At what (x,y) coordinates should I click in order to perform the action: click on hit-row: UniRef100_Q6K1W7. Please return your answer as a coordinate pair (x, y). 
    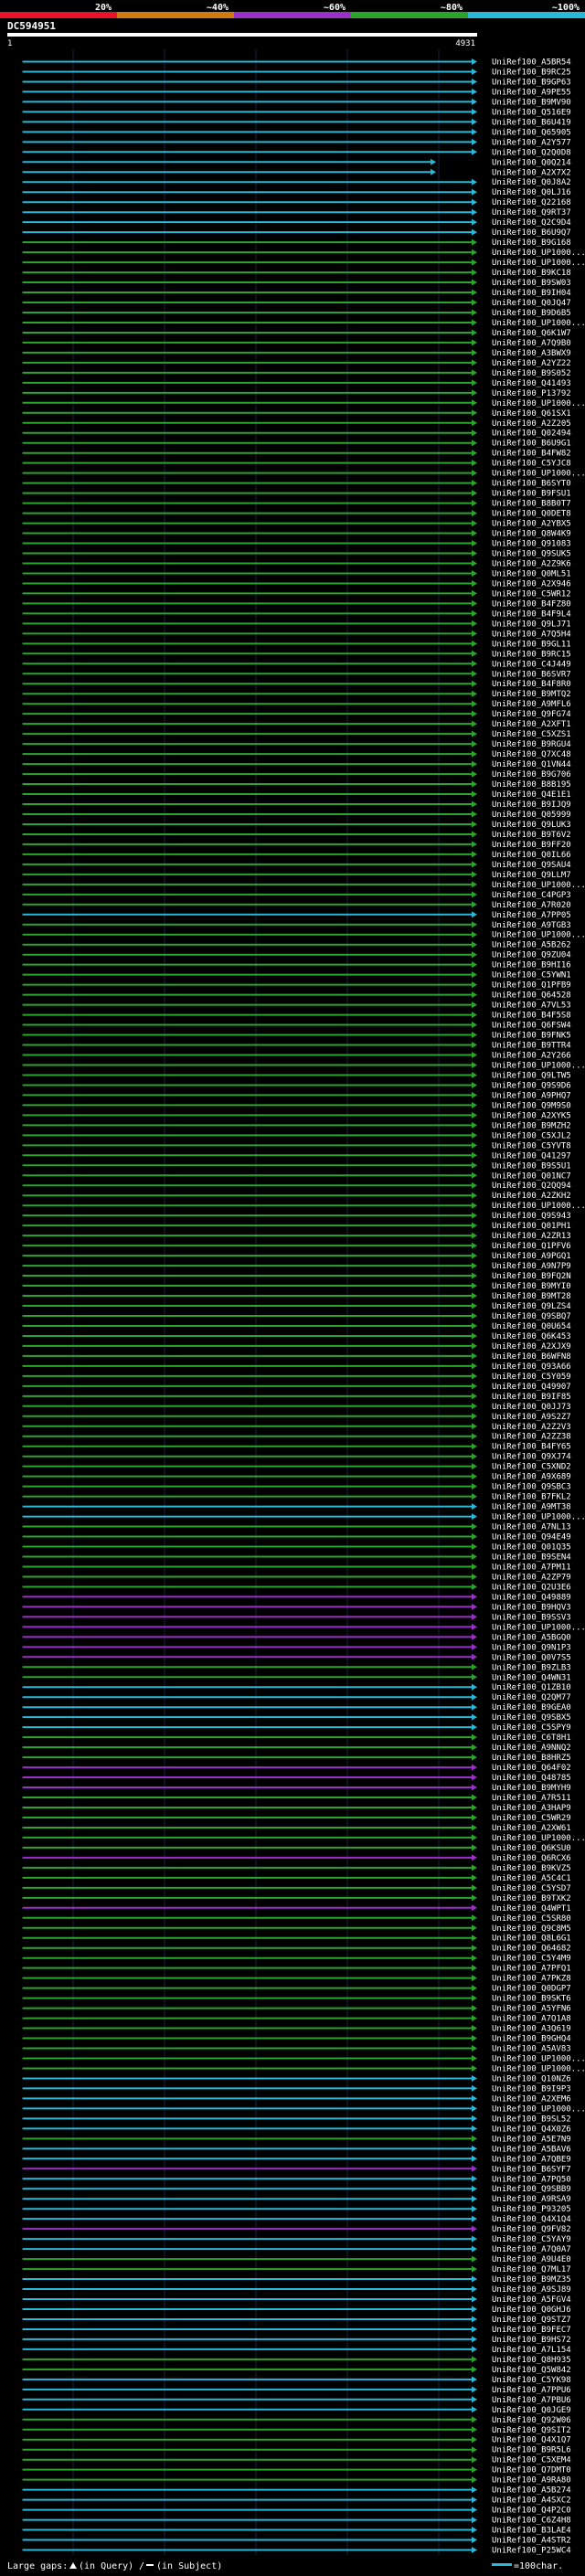
    Looking at the image, I should click on (297, 333).